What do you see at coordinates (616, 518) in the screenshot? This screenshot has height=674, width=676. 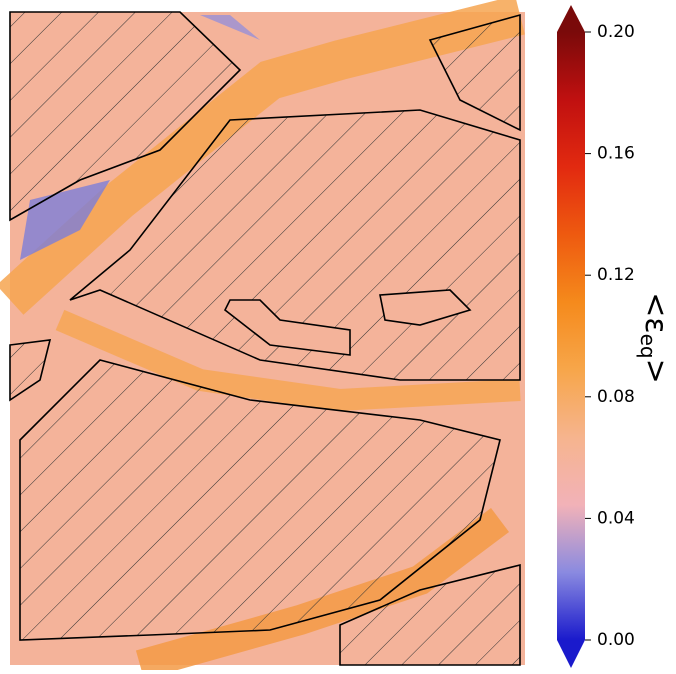 I see `colorbar-tick-label: 0.04` at bounding box center [616, 518].